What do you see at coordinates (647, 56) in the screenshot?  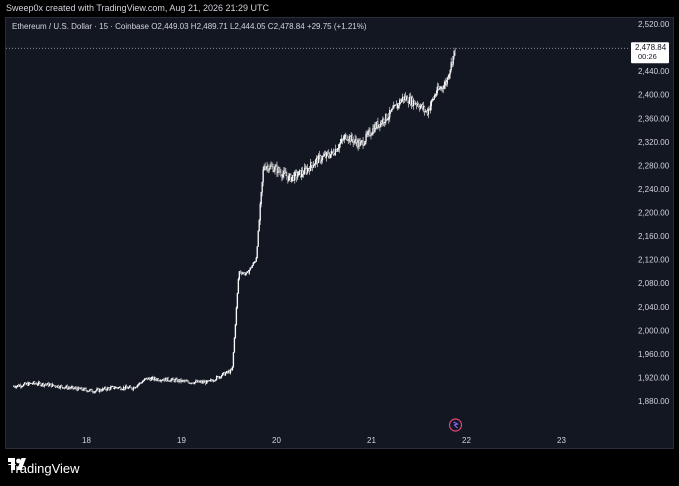 I see `countdown-label: 00:26` at bounding box center [647, 56].